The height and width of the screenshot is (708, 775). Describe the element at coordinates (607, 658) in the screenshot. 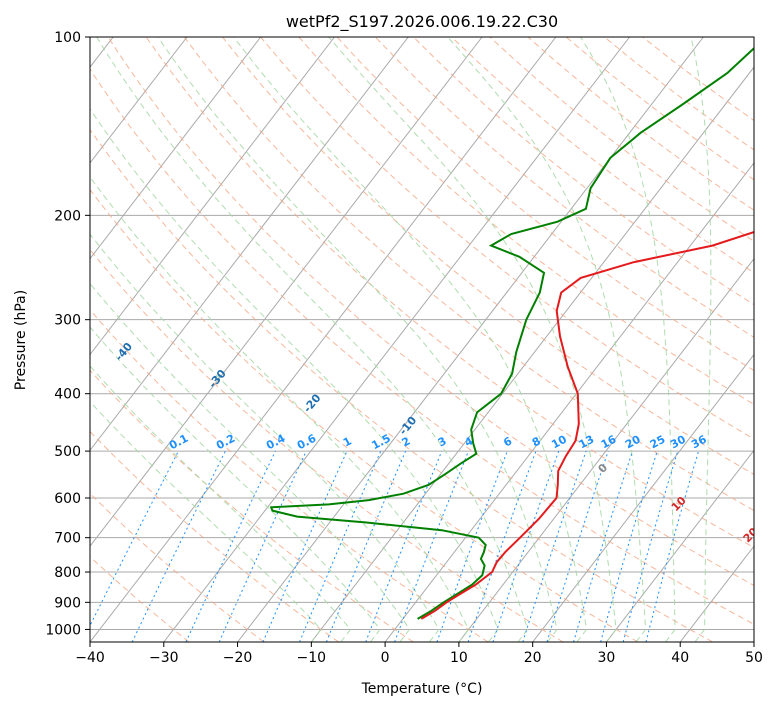

I see `x-tick-label: 30` at that location.